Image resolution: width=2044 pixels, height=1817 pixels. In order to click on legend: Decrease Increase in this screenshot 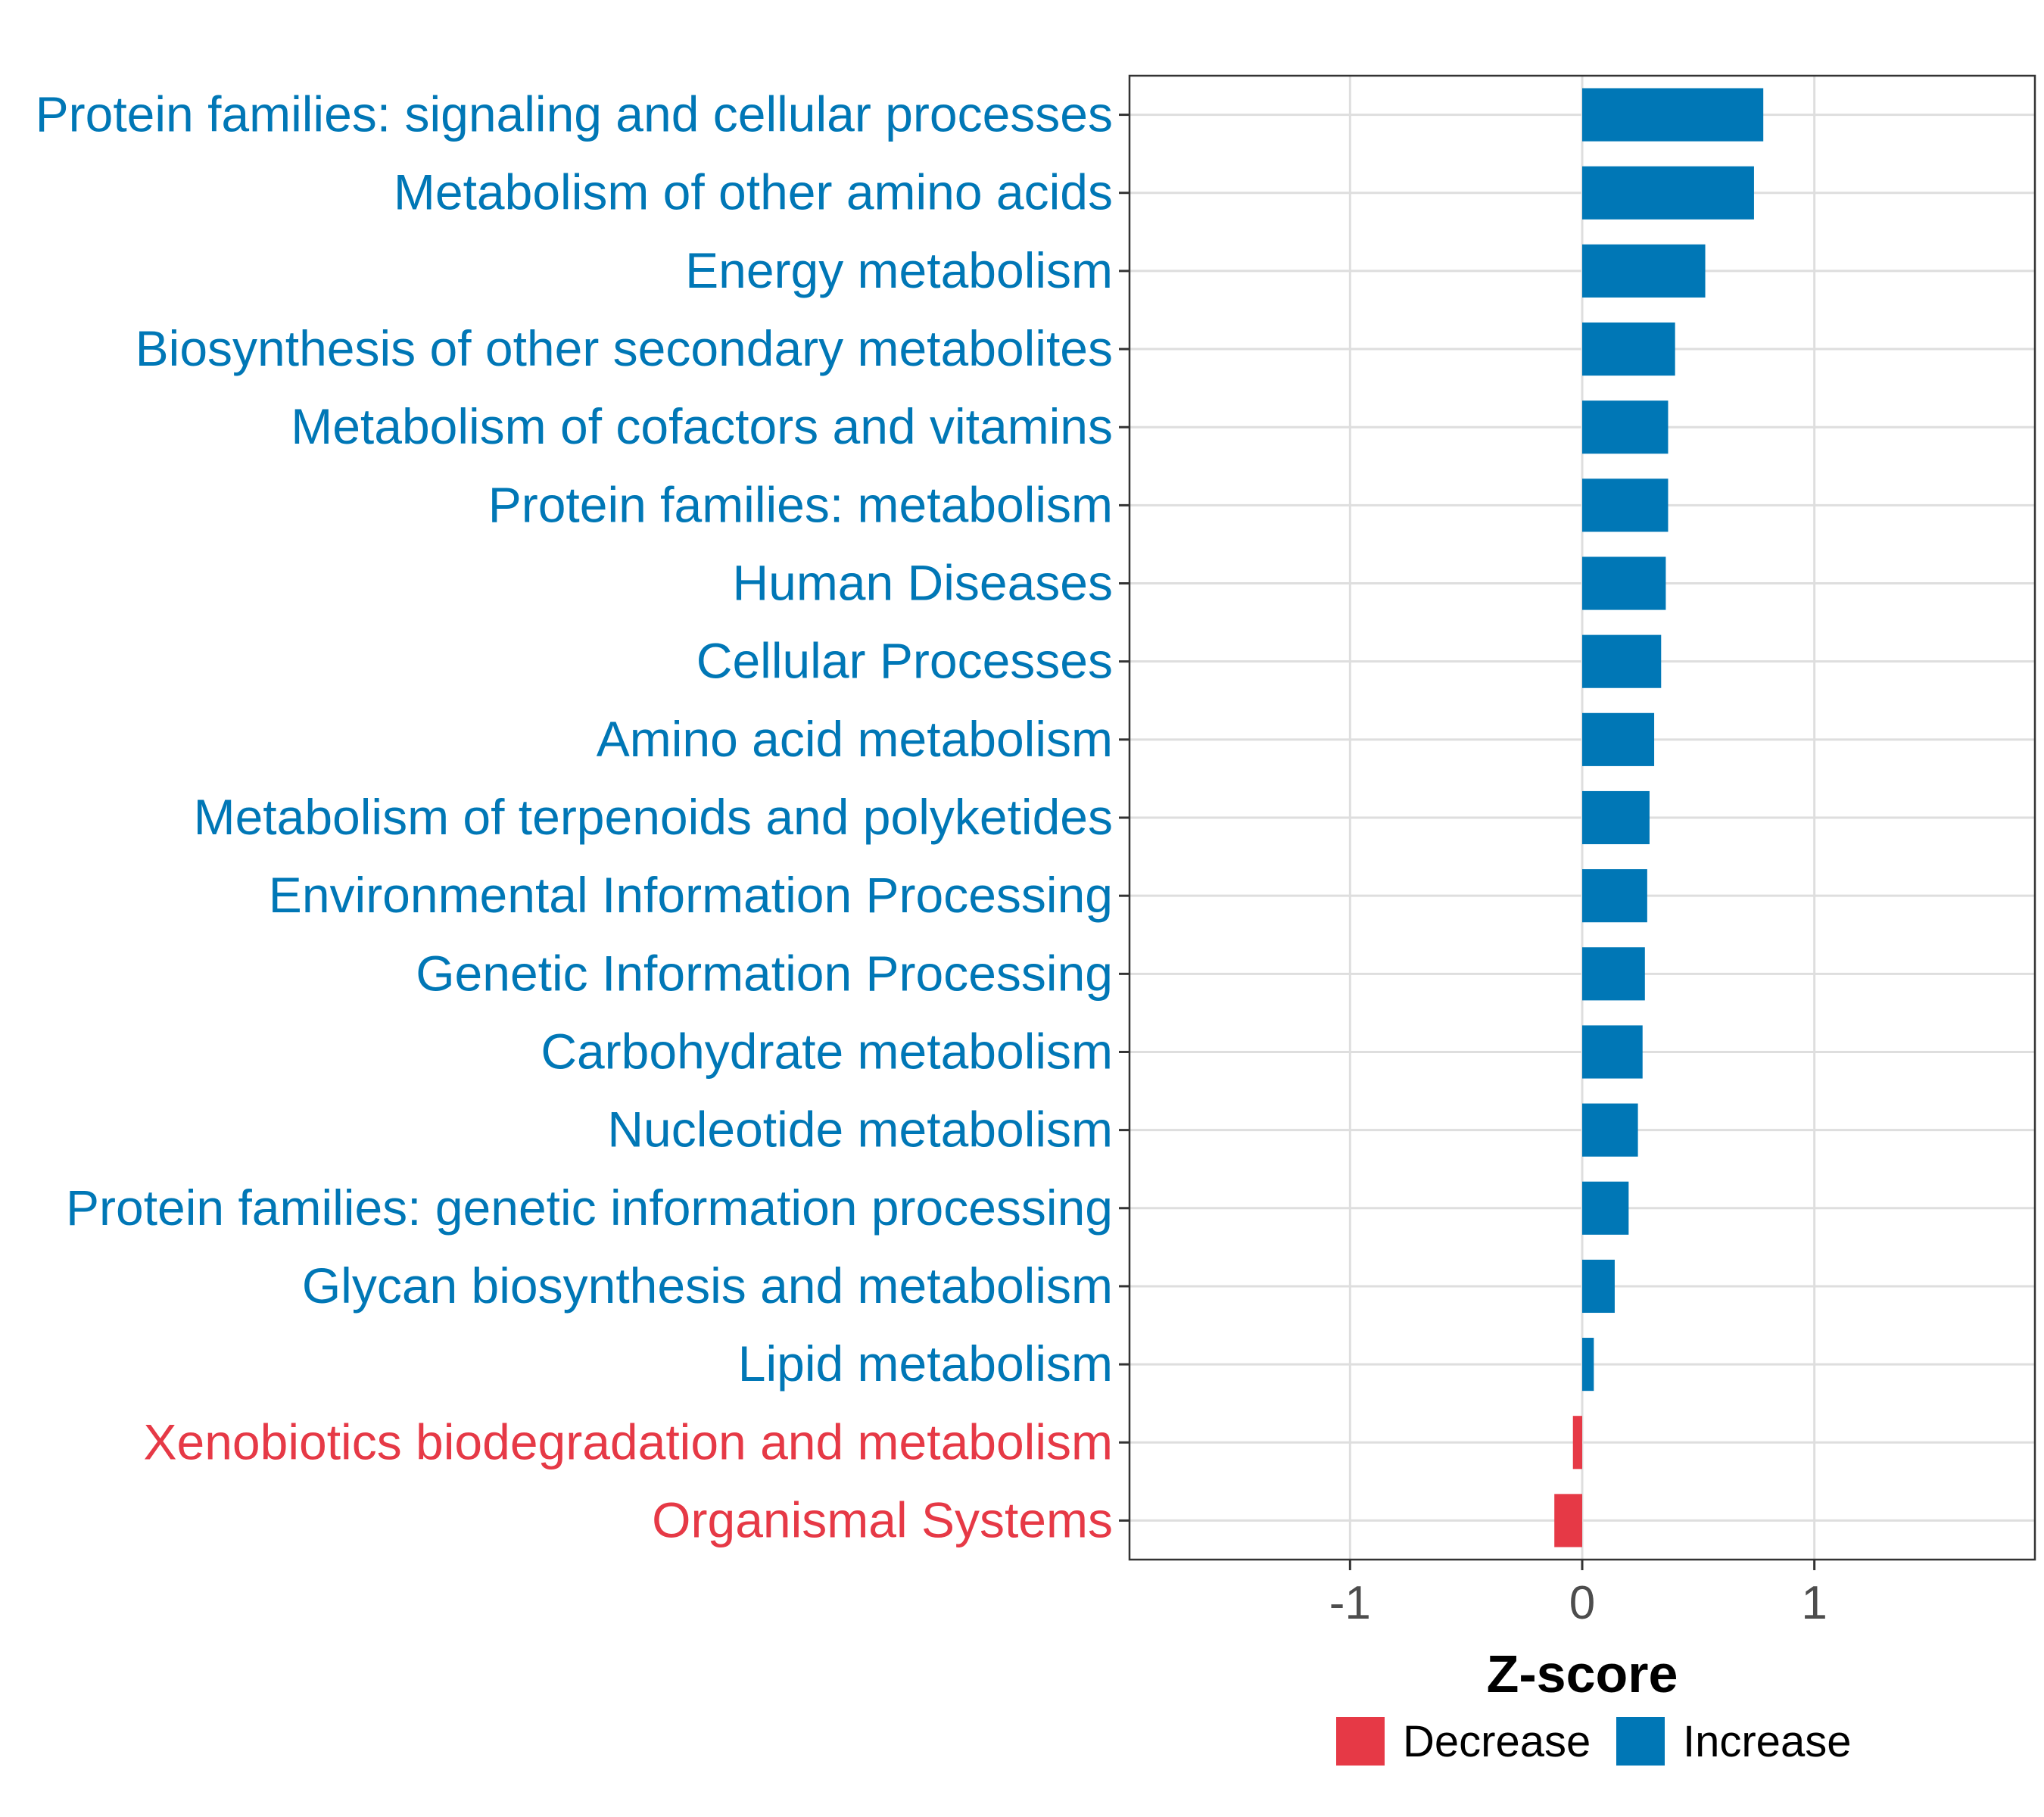, I will do `click(1593, 1741)`.